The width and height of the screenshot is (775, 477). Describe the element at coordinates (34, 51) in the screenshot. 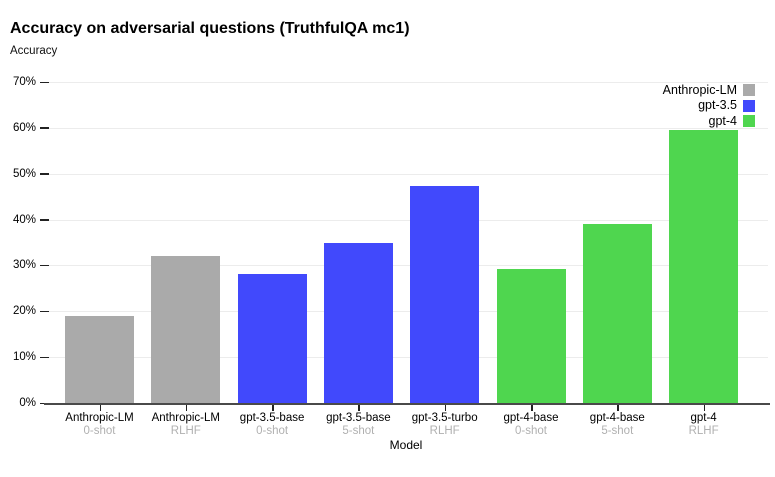

I see `y-axis-title: Accuracy` at that location.